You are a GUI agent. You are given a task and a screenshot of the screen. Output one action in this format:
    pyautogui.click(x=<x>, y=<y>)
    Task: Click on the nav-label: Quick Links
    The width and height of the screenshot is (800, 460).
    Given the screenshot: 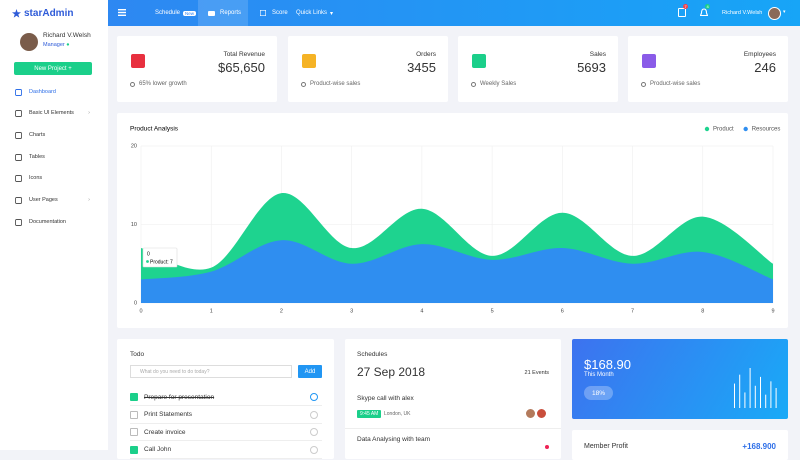 What is the action you would take?
    pyautogui.click(x=312, y=13)
    